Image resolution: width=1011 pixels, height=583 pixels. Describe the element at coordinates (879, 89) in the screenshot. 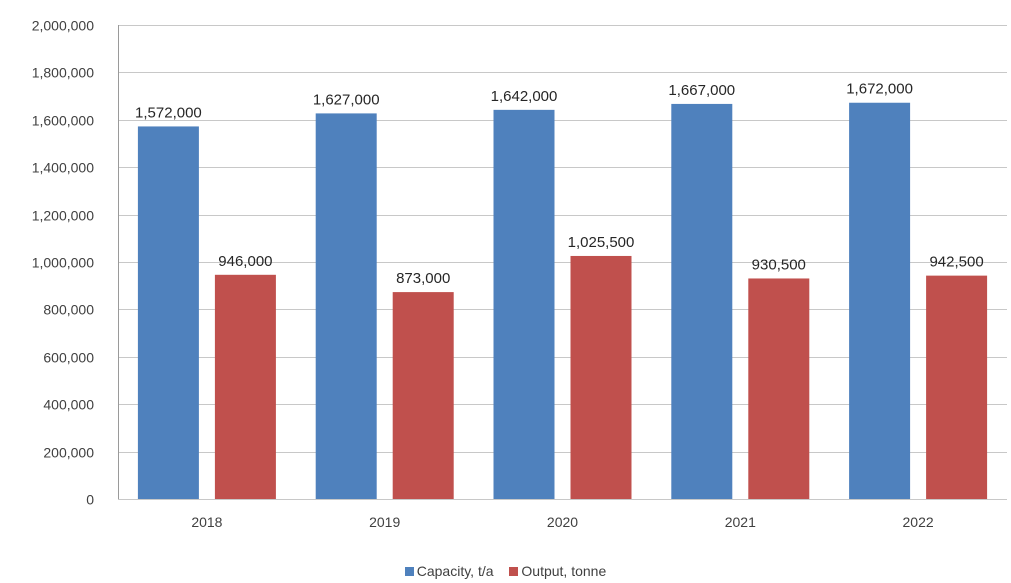

I see `data-label: 1,672,000` at that location.